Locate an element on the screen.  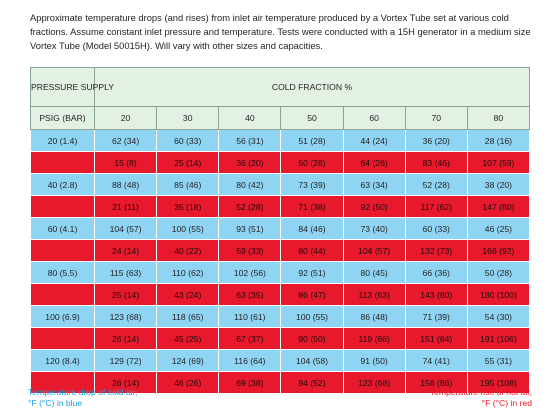
cold-value-cell: 56 (31) is located at coordinates (250, 140).